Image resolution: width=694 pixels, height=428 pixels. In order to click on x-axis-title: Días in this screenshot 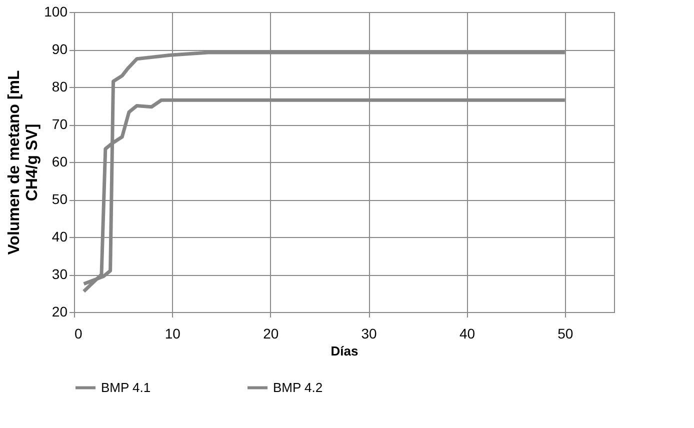, I will do `click(344, 351)`.